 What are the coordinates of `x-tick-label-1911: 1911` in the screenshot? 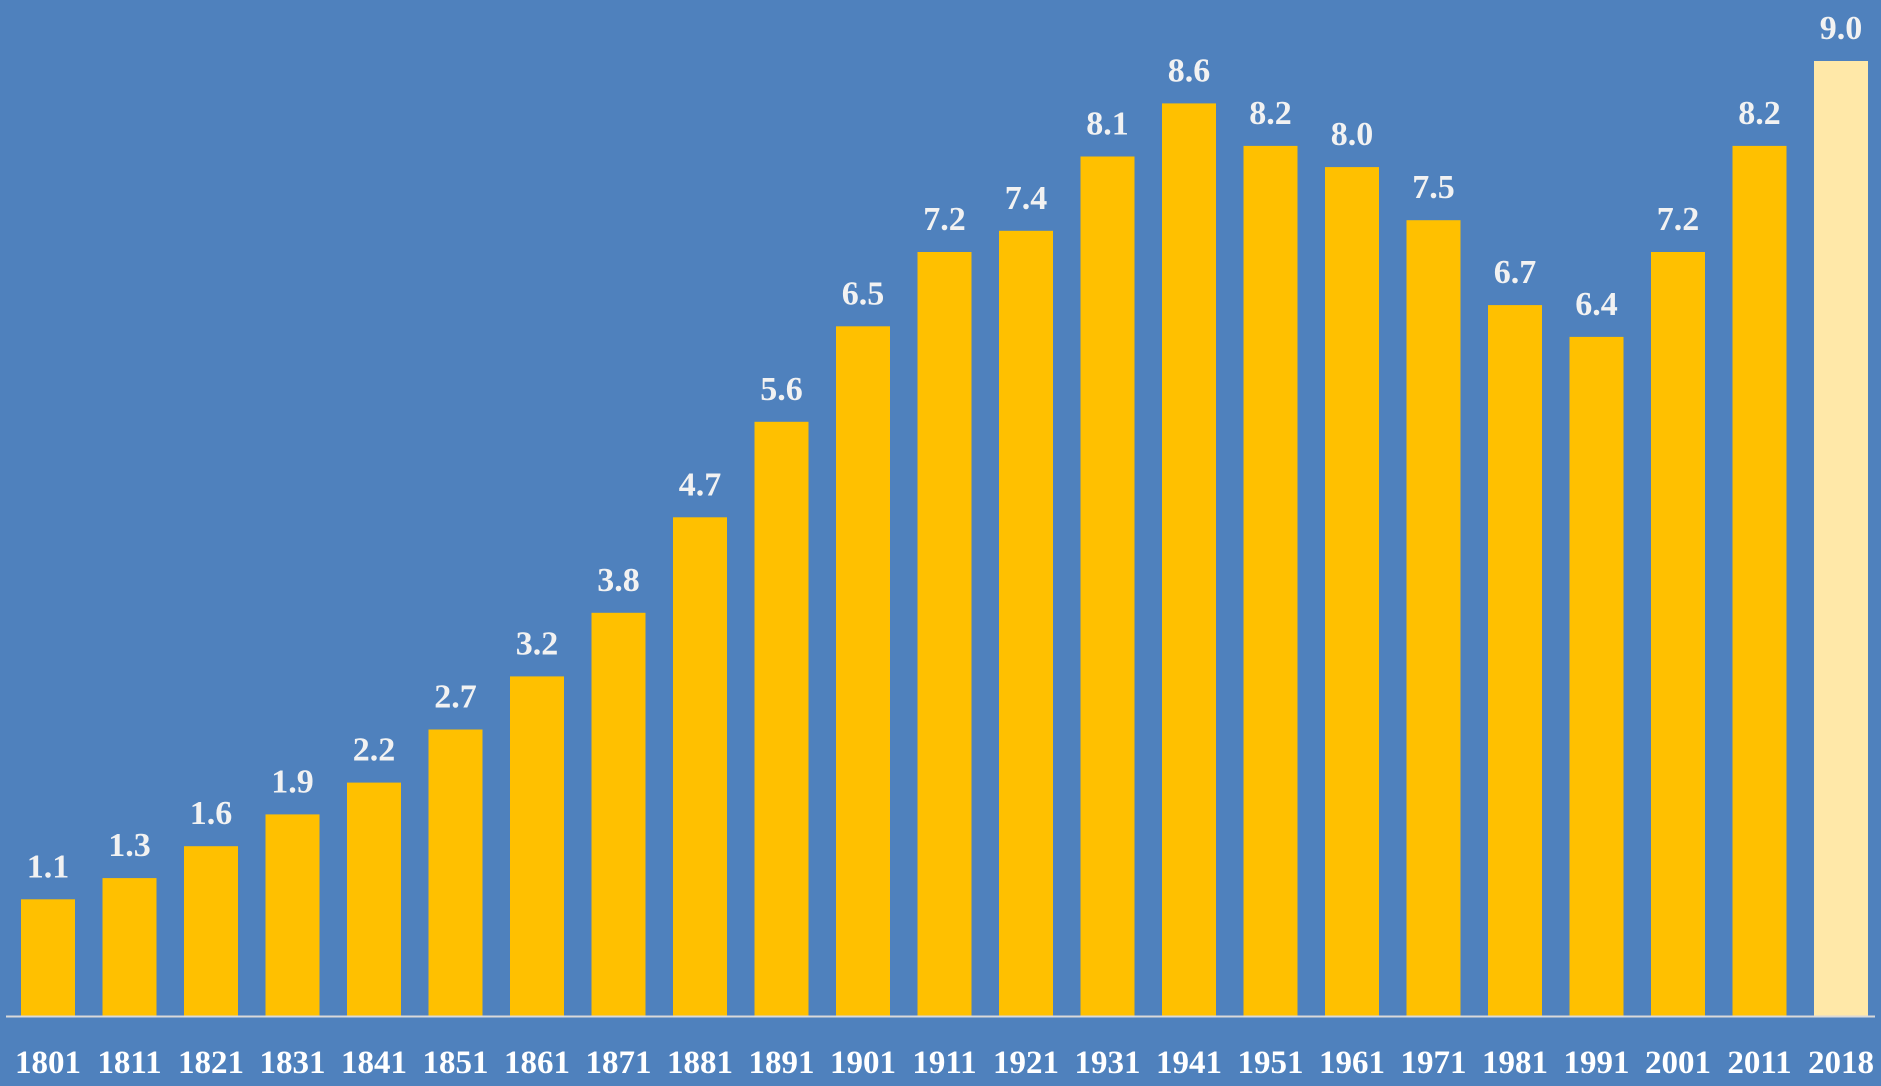 It's located at (944, 1063).